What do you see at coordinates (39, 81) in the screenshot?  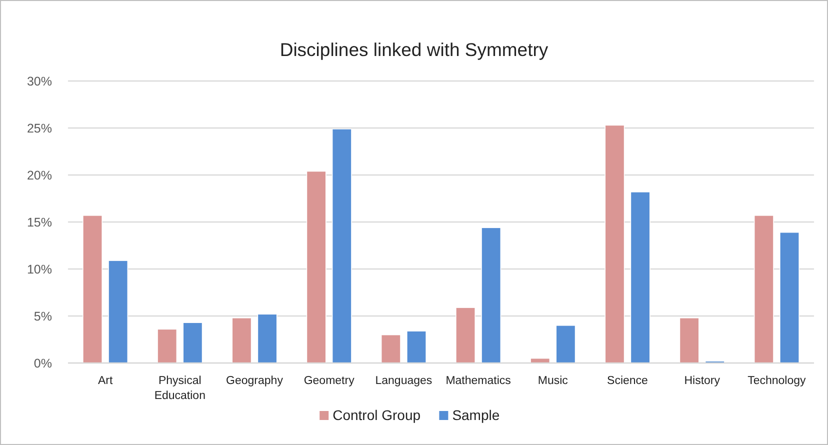 I see `y-tick-label: 30%` at bounding box center [39, 81].